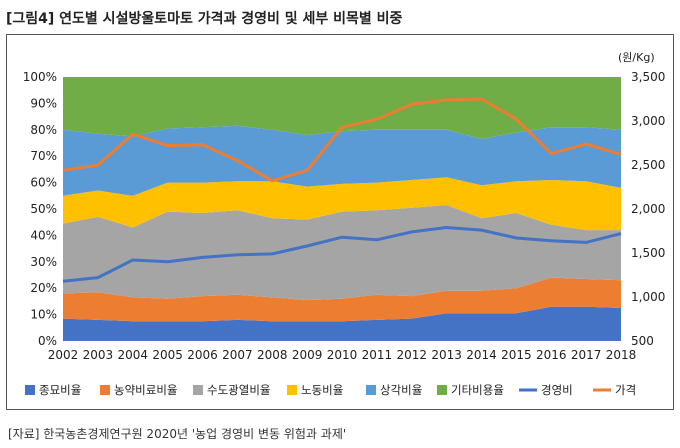 The height and width of the screenshot is (448, 680). What do you see at coordinates (167, 355) in the screenshot?
I see `x-tick-label: 2005` at bounding box center [167, 355].